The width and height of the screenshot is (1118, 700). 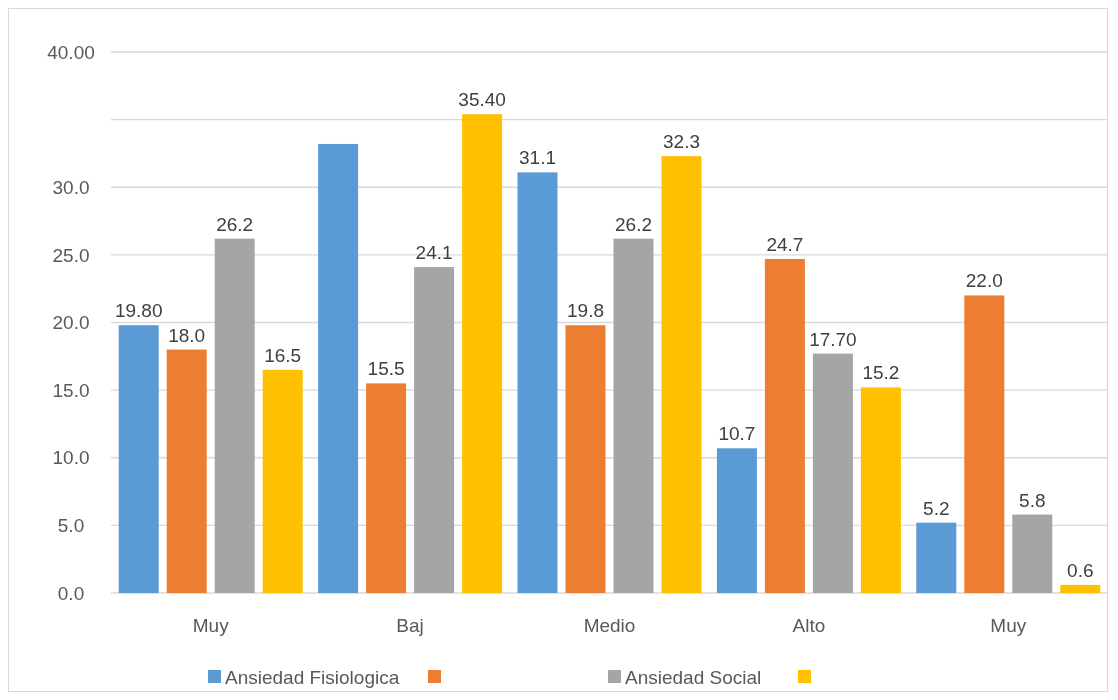 I want to click on data-label: 24.7, so click(x=785, y=244).